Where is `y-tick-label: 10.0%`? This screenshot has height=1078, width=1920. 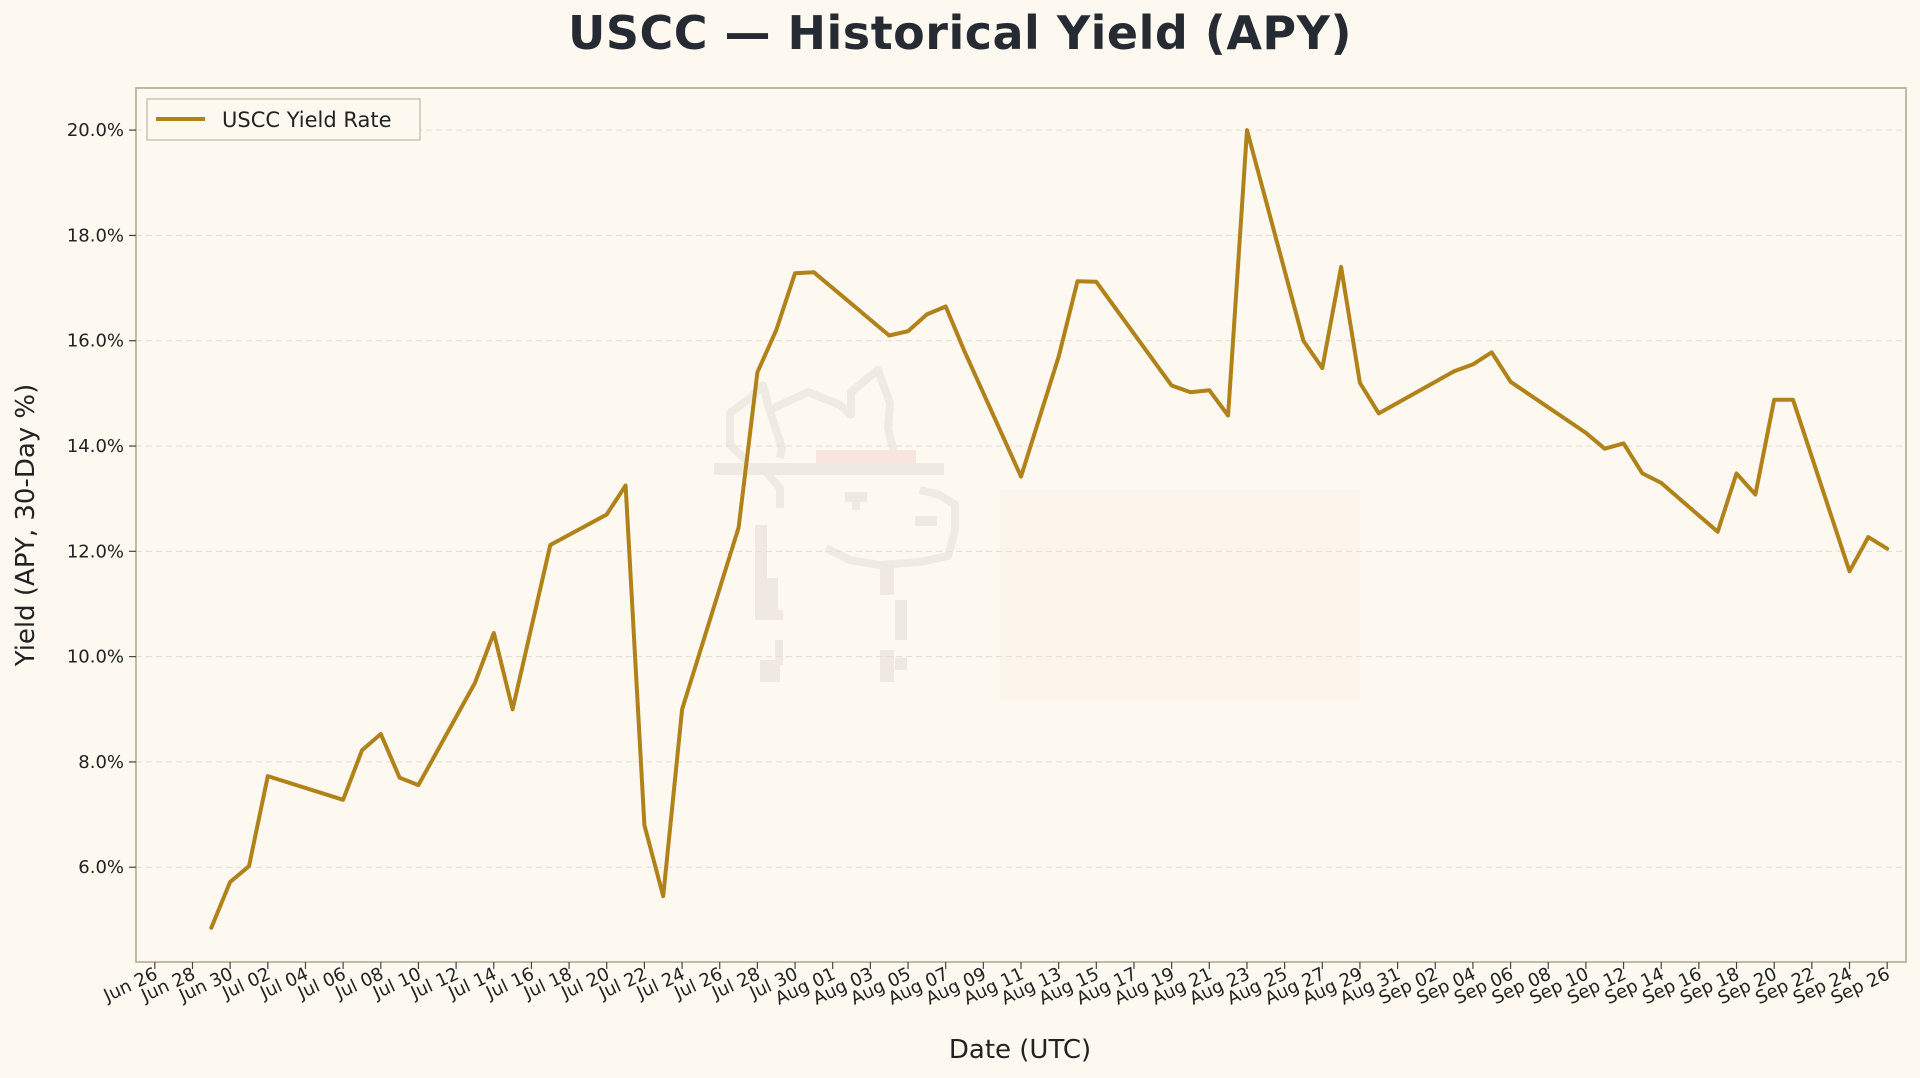 y-tick-label: 10.0% is located at coordinates (95, 657).